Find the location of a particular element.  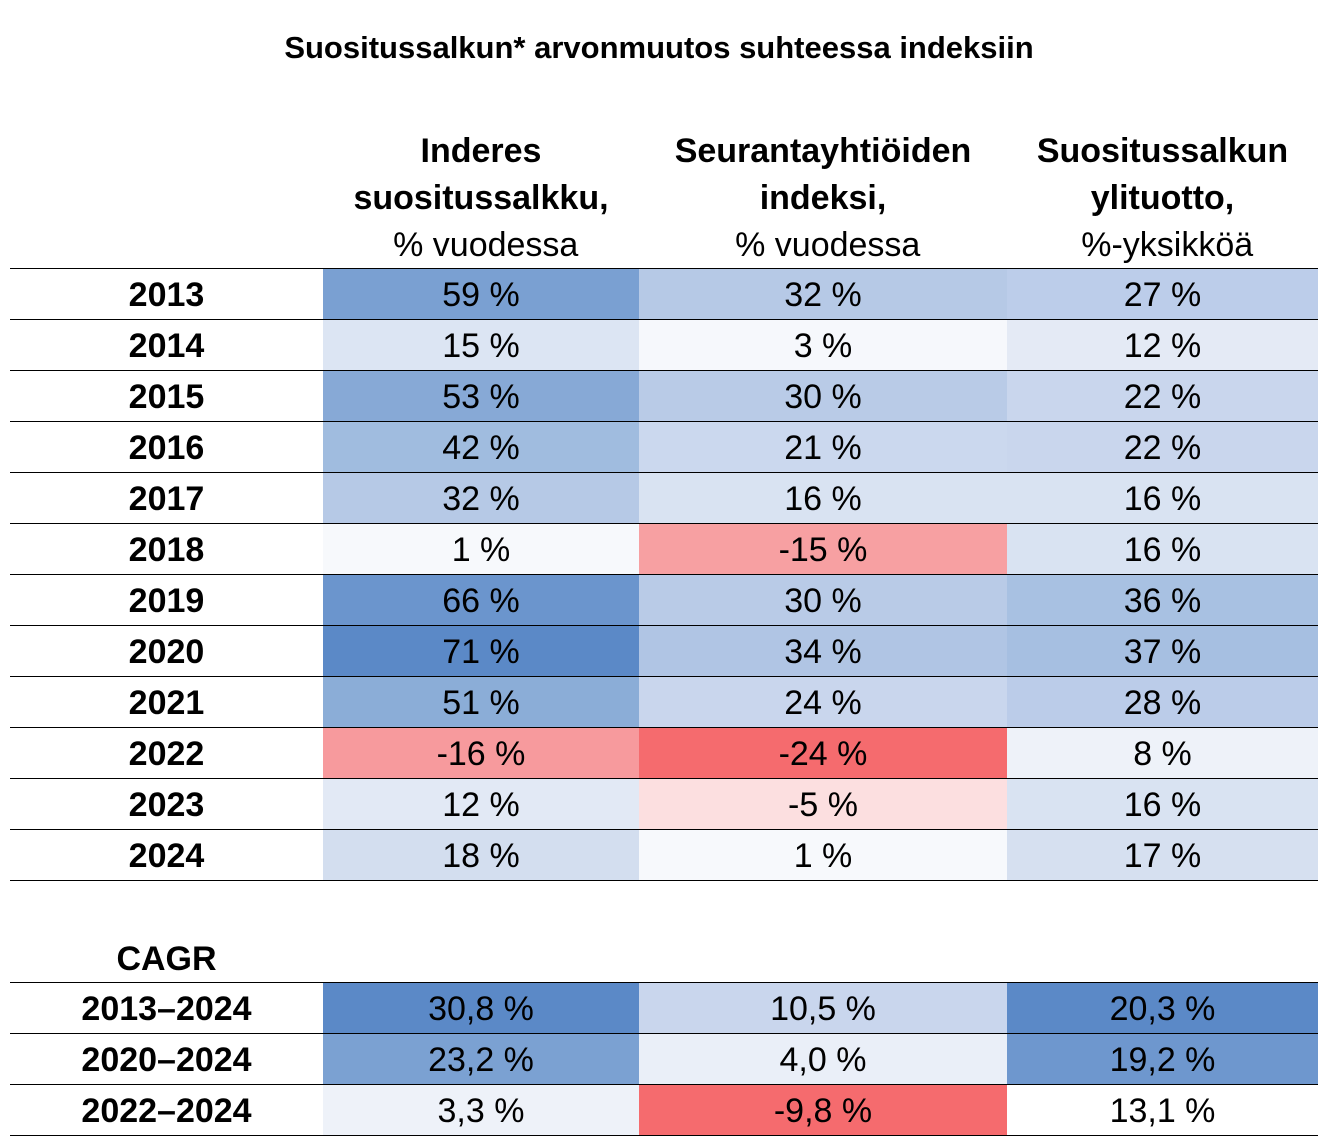

annual-cell-portfolio: 15 % is located at coordinates (481, 345).